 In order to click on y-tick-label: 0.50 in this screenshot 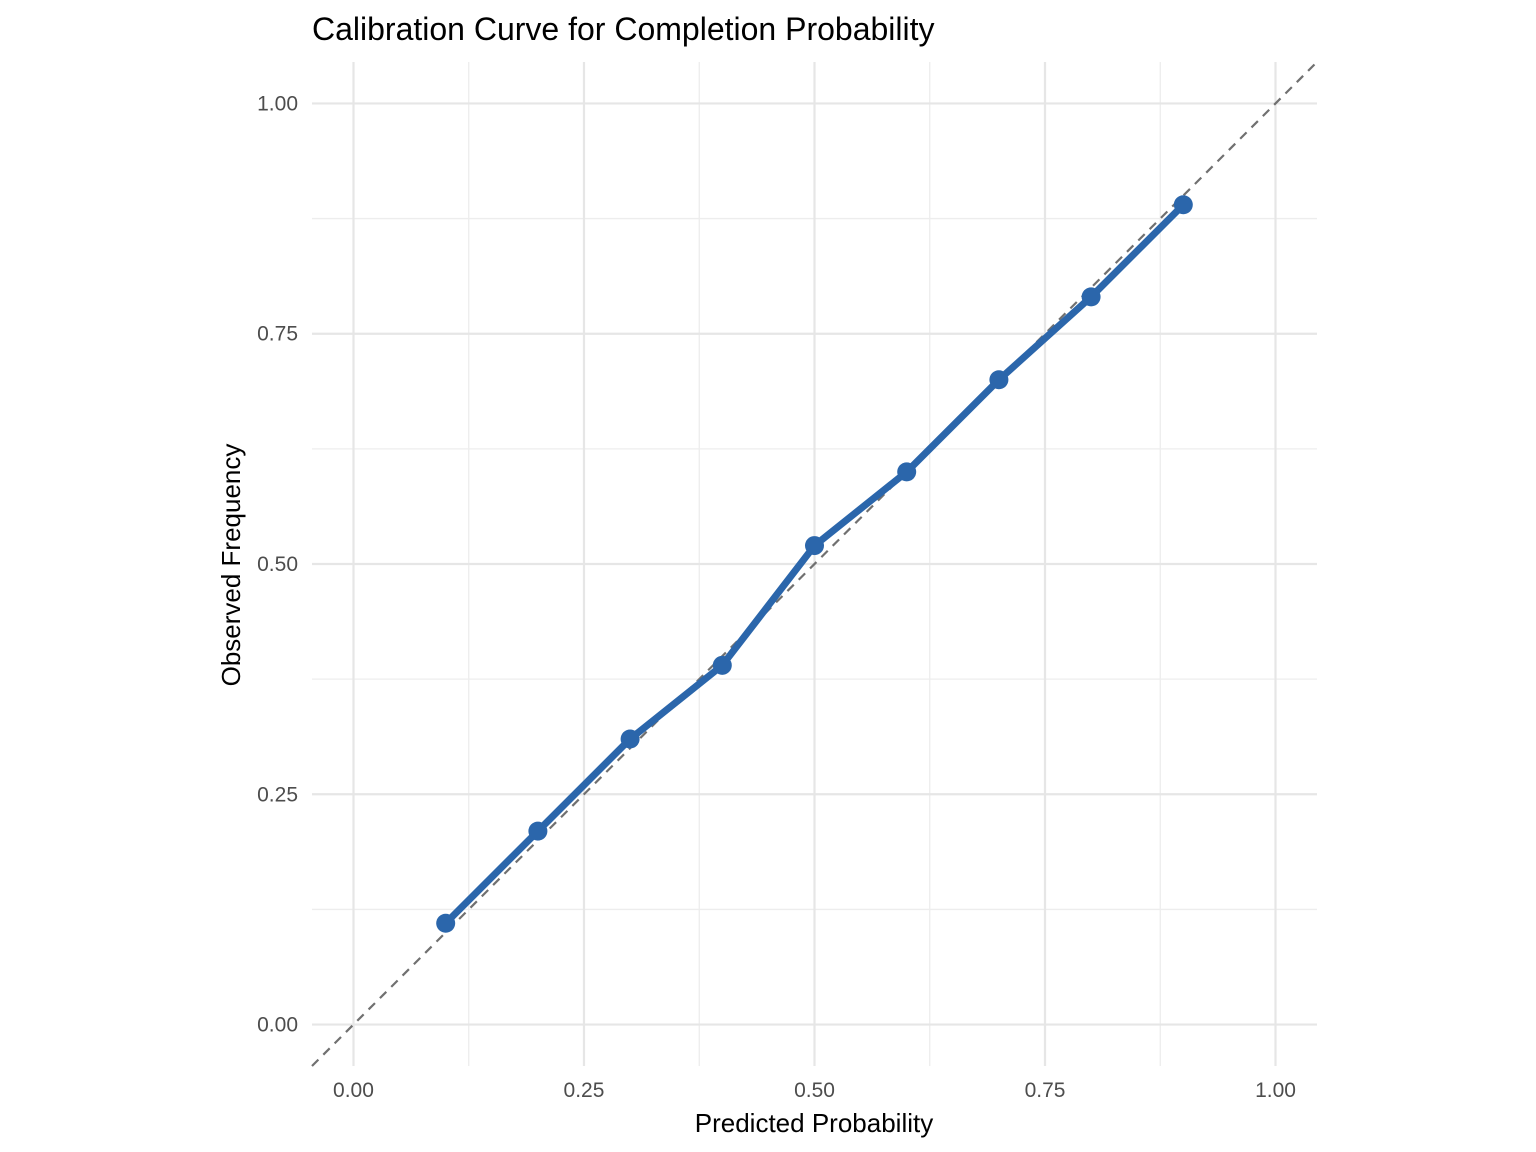, I will do `click(277, 564)`.